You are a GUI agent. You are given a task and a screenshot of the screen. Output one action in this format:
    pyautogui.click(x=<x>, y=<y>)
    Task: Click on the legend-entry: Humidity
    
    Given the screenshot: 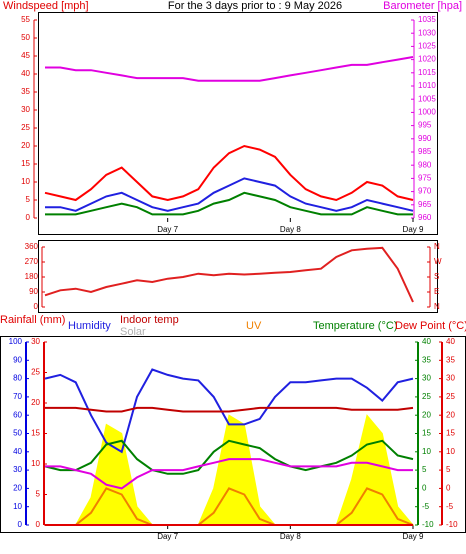 What is the action you would take?
    pyautogui.click(x=89, y=326)
    